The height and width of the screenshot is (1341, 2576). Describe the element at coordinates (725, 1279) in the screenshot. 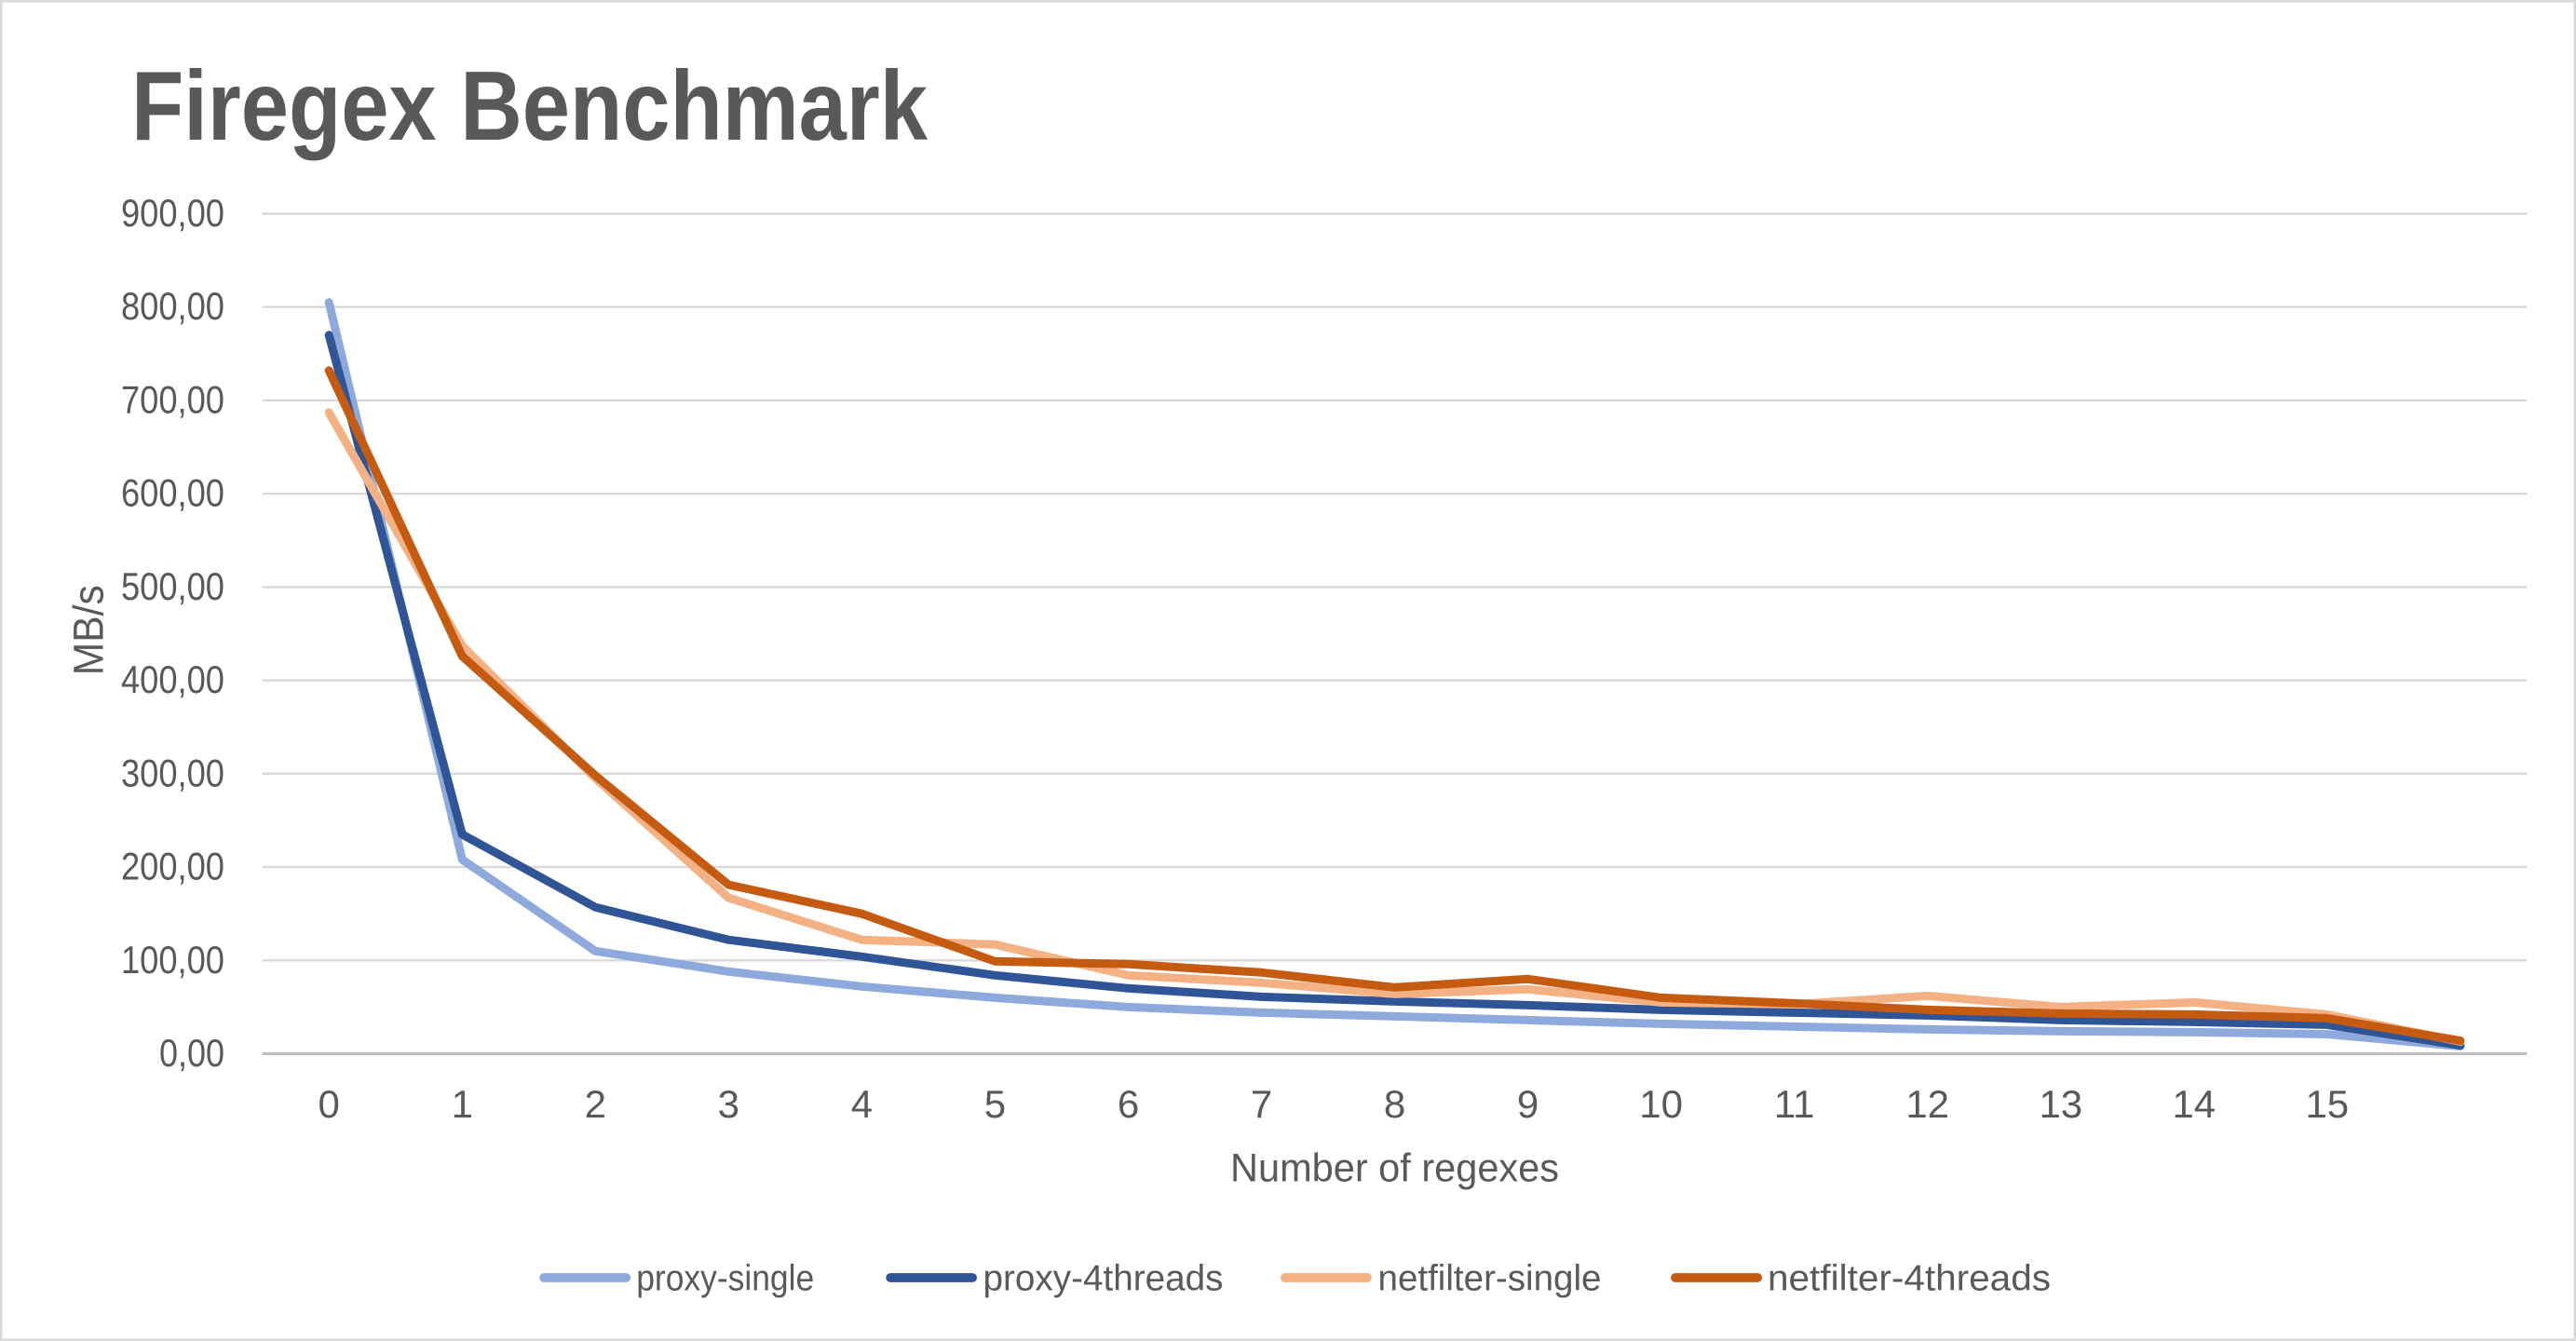

I see `svg-text: proxy-single` at that location.